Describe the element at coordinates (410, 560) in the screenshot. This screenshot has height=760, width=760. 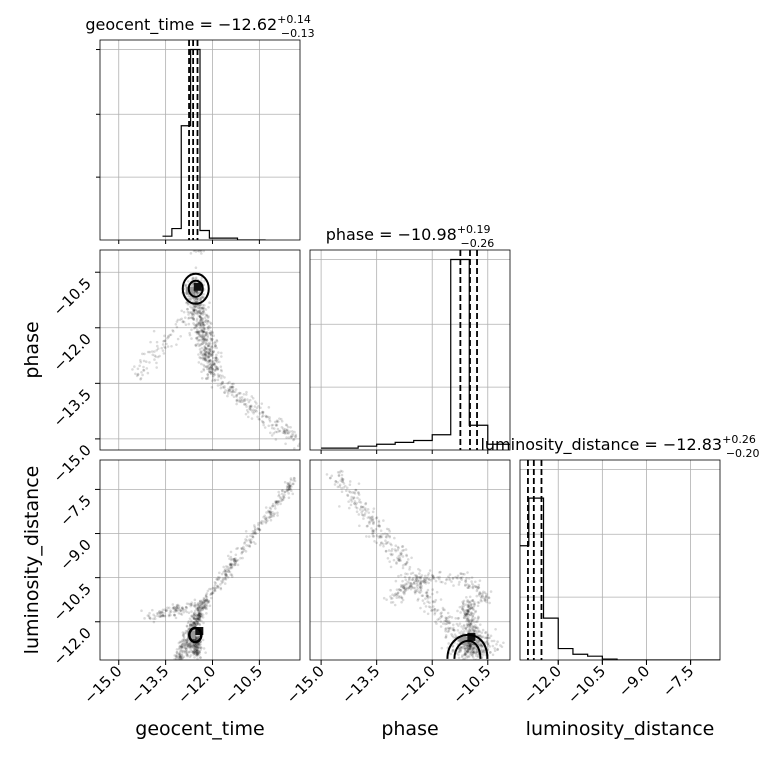
I see `scatter-panel-phase-luminosity_distance` at that location.